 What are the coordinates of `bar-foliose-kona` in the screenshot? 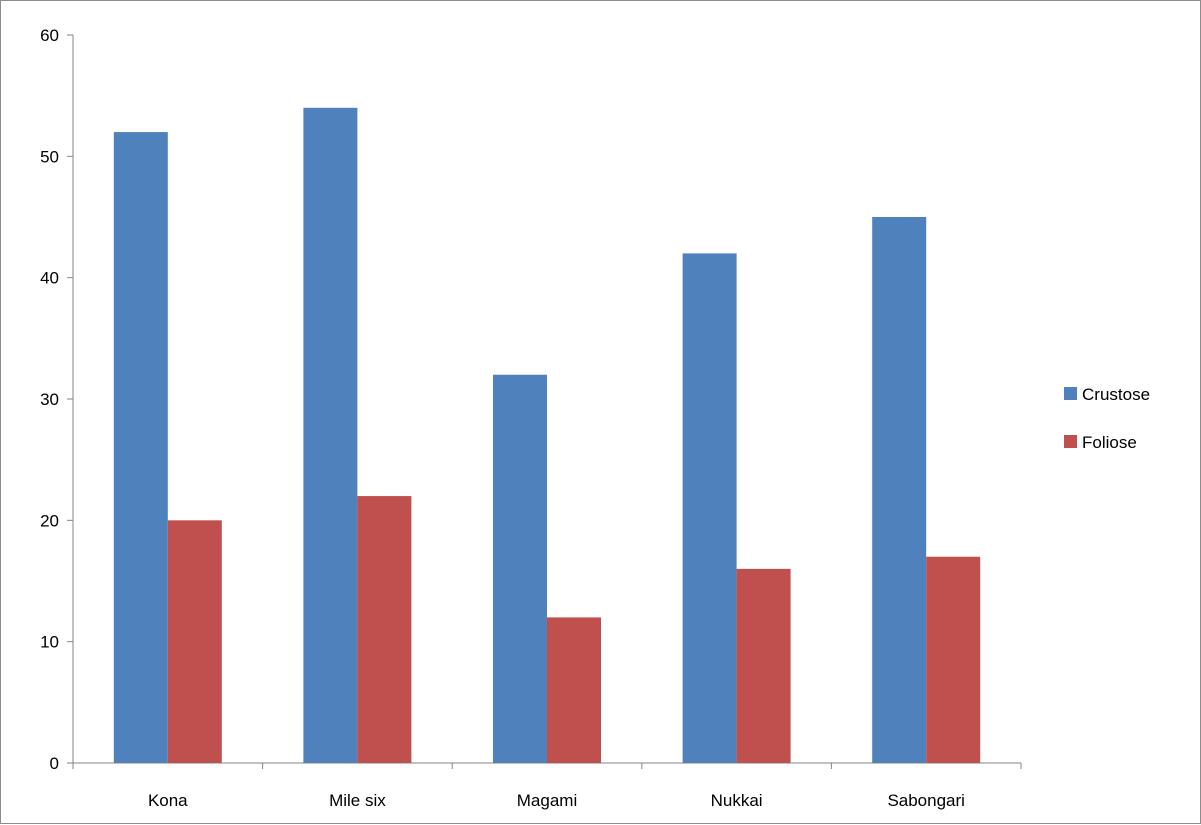 It's located at (194, 641).